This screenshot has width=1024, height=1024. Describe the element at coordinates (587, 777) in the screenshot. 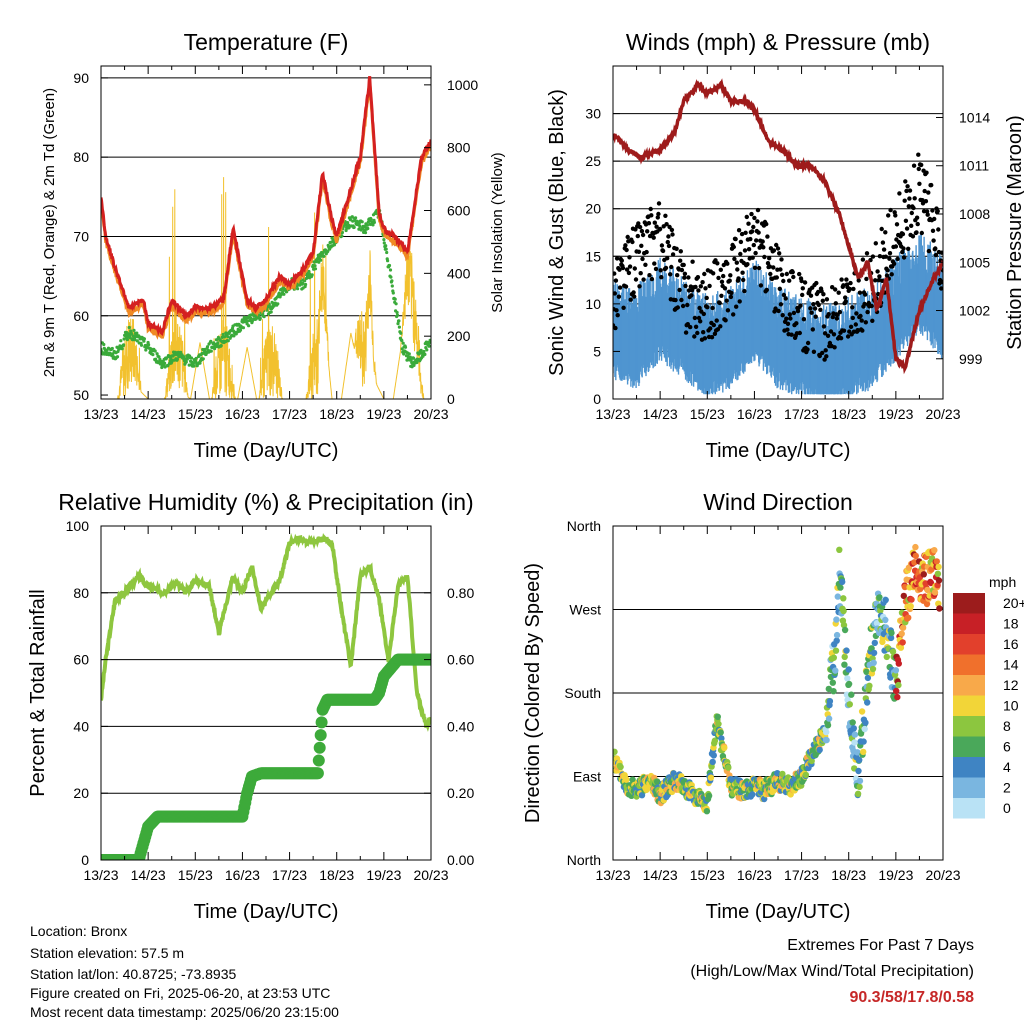

I see `y-tick-label: East` at that location.